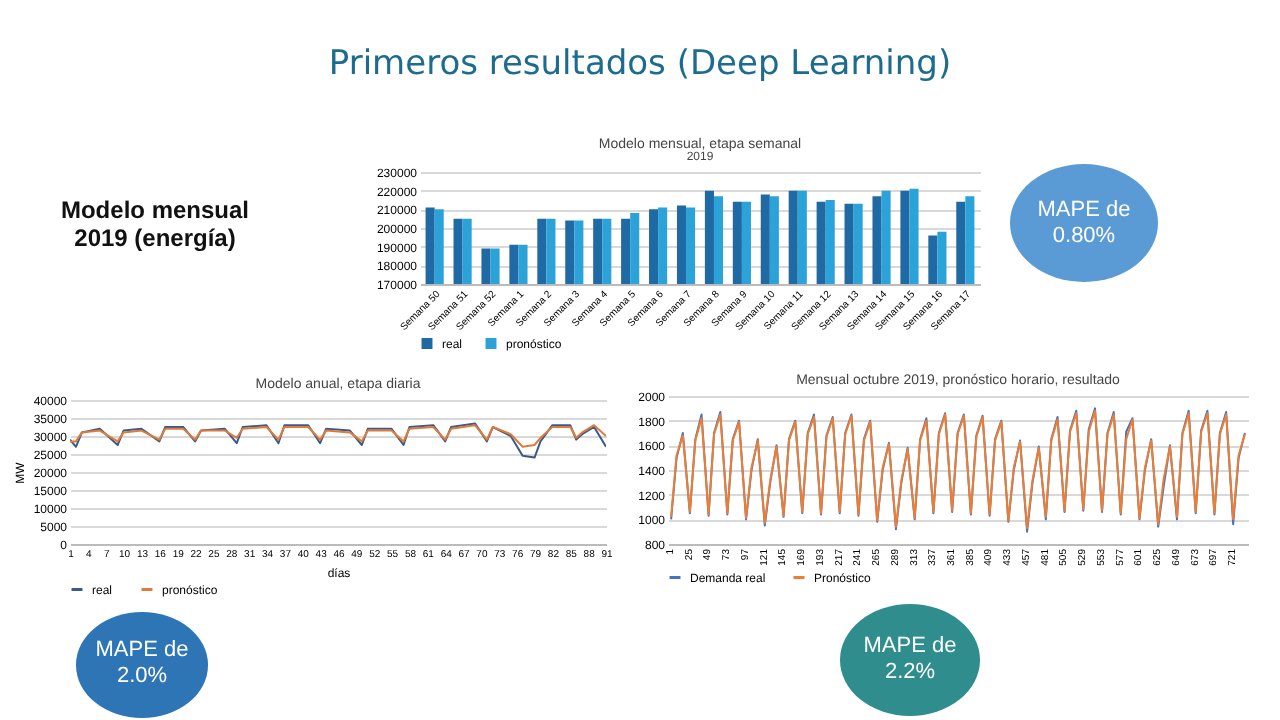 The image size is (1280, 720). I want to click on text: Primeros resultados (Deep Learning), so click(640, 64).